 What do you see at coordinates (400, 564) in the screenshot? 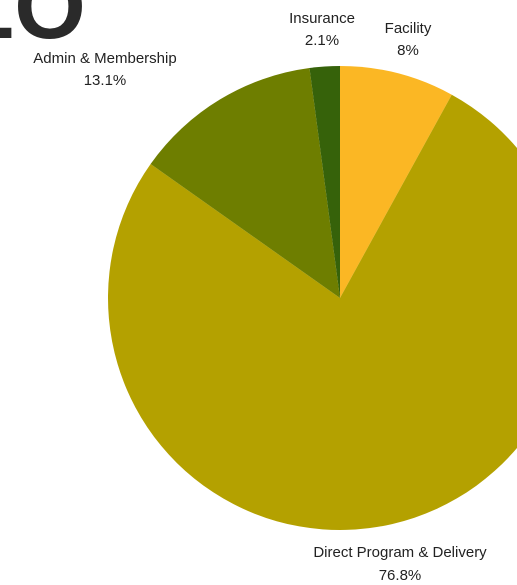
I see `slice-label-direct-program-delivery: Direct Program & Delivery 76.8%` at bounding box center [400, 564].